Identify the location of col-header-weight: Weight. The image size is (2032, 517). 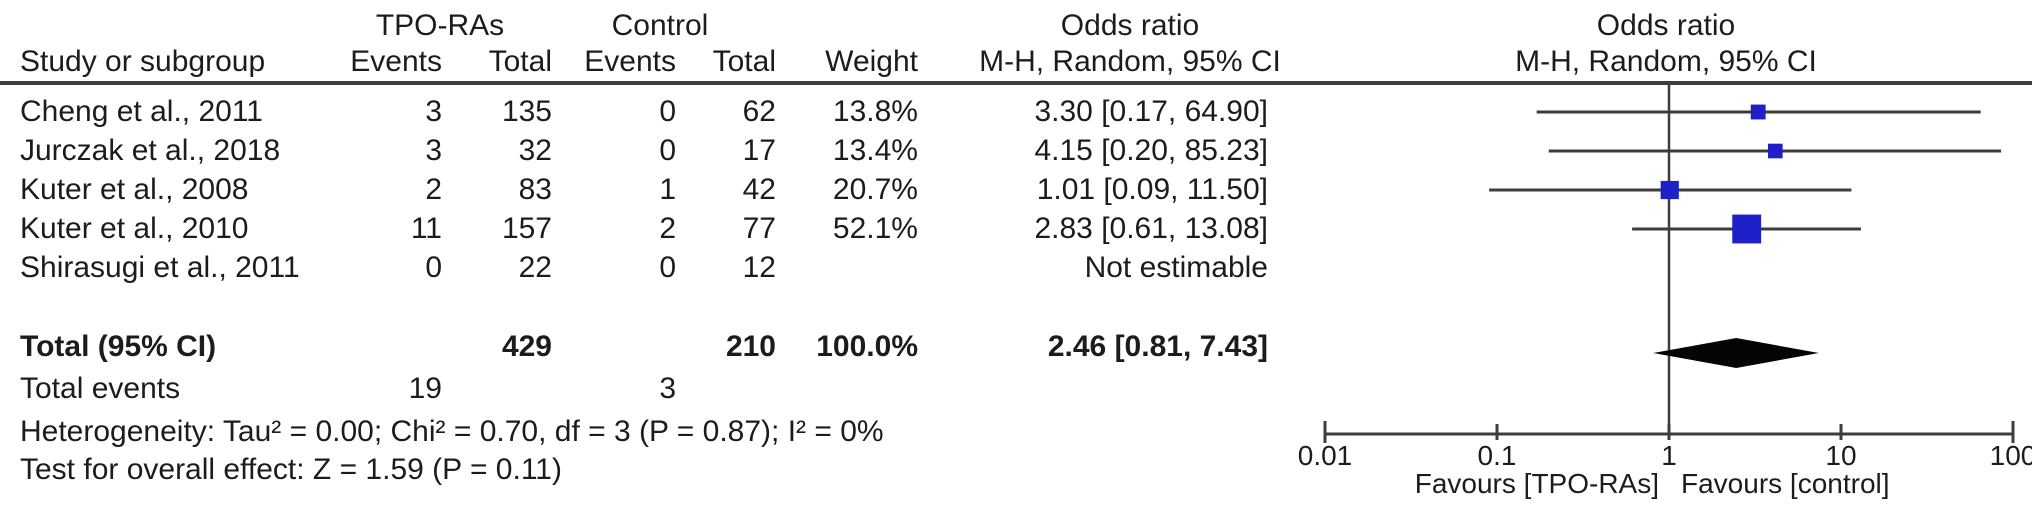
(871, 61).